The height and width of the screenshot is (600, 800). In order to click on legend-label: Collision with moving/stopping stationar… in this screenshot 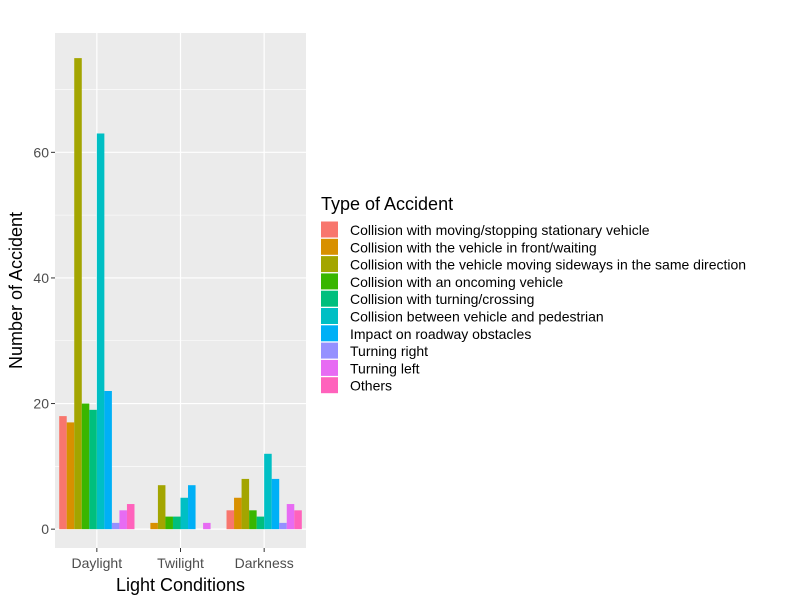, I will do `click(500, 230)`.